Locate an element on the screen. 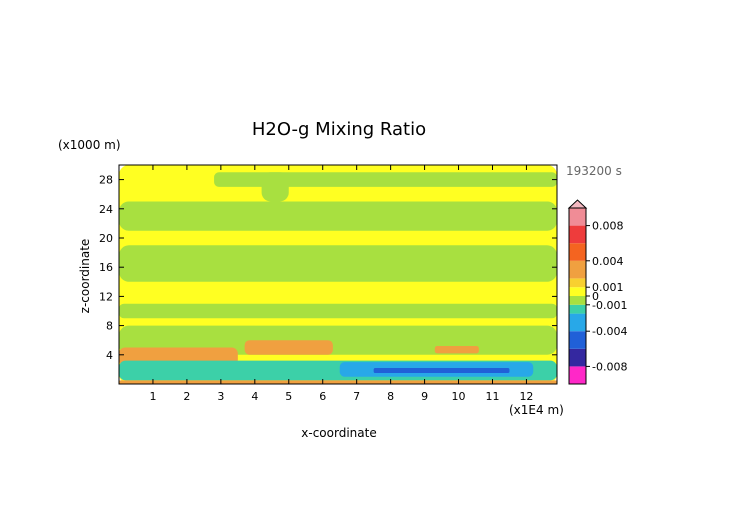 The height and width of the screenshot is (532, 752). x-tick-label: 7 is located at coordinates (356, 396).